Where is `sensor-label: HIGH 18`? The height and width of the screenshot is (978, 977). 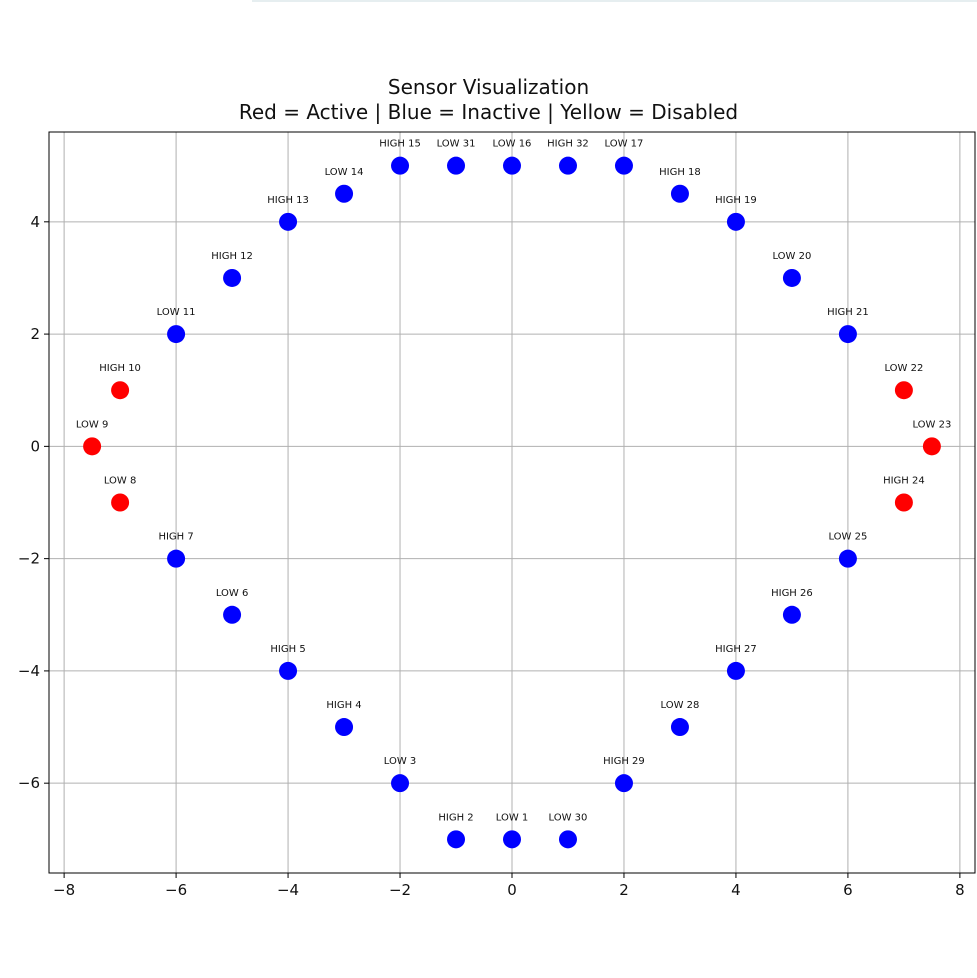
sensor-label: HIGH 18 is located at coordinates (680, 172).